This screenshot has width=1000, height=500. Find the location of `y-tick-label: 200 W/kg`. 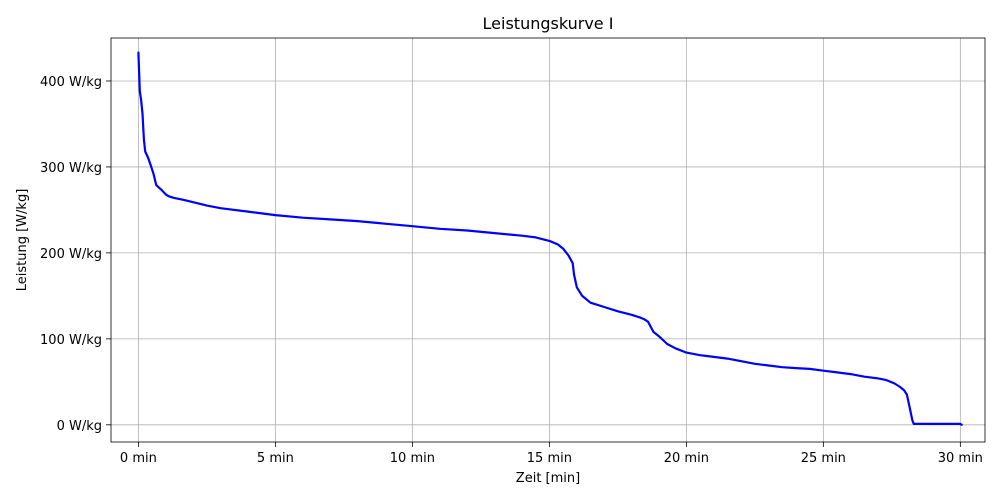

y-tick-label: 200 W/kg is located at coordinates (71, 254).